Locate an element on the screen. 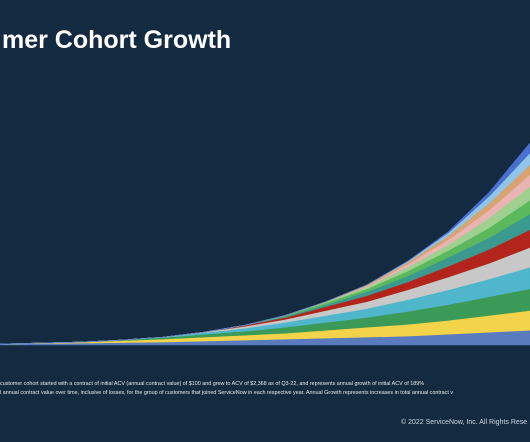 The height and width of the screenshot is (442, 530). copyright: © 2022 ServiceNow, Inc. All Rights Rese is located at coordinates (464, 422).